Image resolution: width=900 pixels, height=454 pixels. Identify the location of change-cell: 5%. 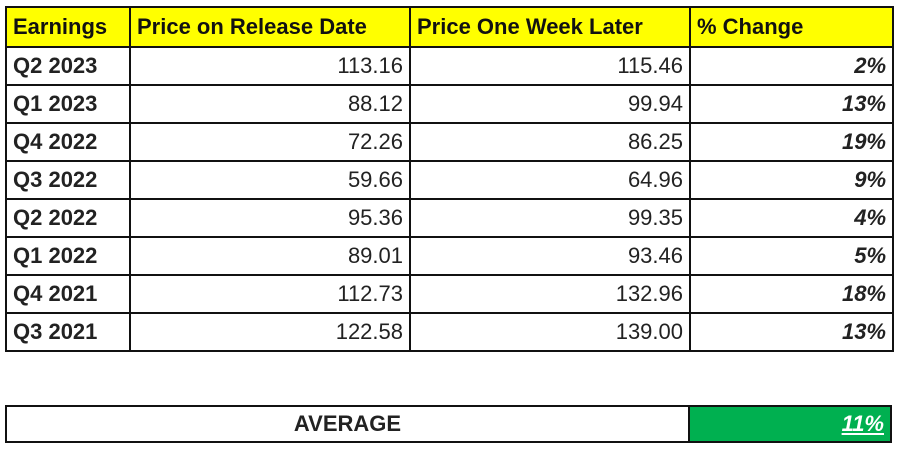
(791, 256).